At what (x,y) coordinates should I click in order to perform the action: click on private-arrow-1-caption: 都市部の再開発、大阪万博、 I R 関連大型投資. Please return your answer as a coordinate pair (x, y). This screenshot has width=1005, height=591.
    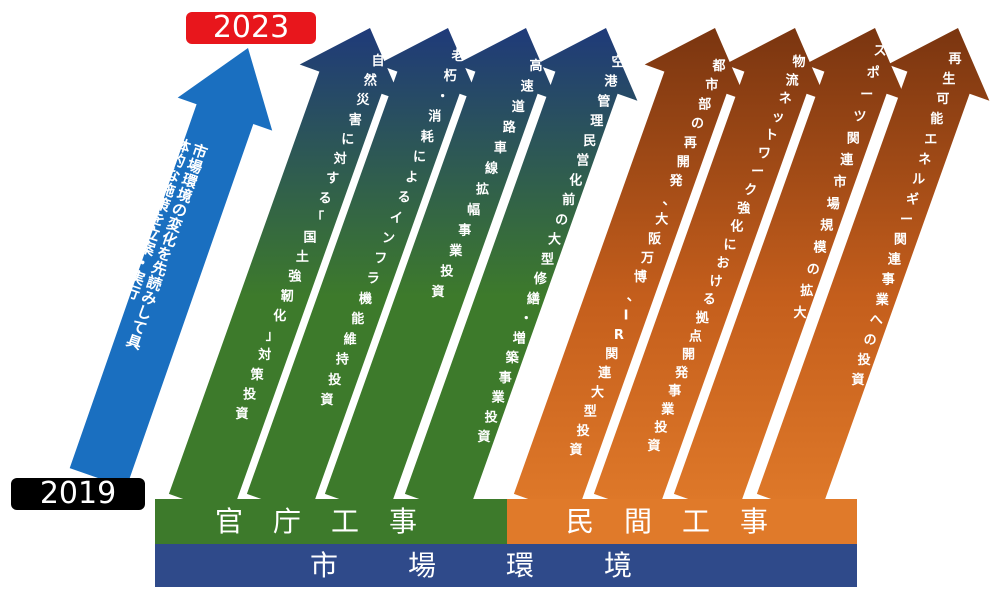
    Looking at the image, I should click on (647, 258).